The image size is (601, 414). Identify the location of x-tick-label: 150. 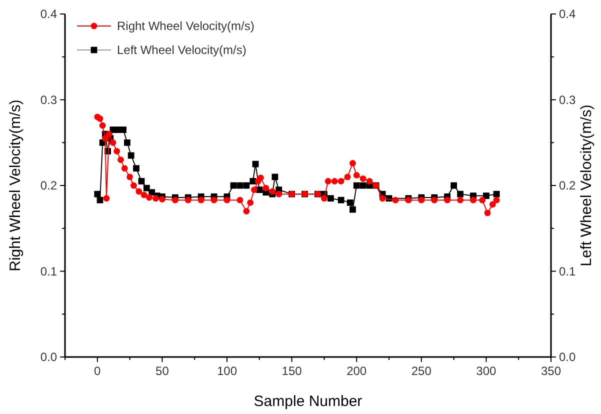
(292, 371).